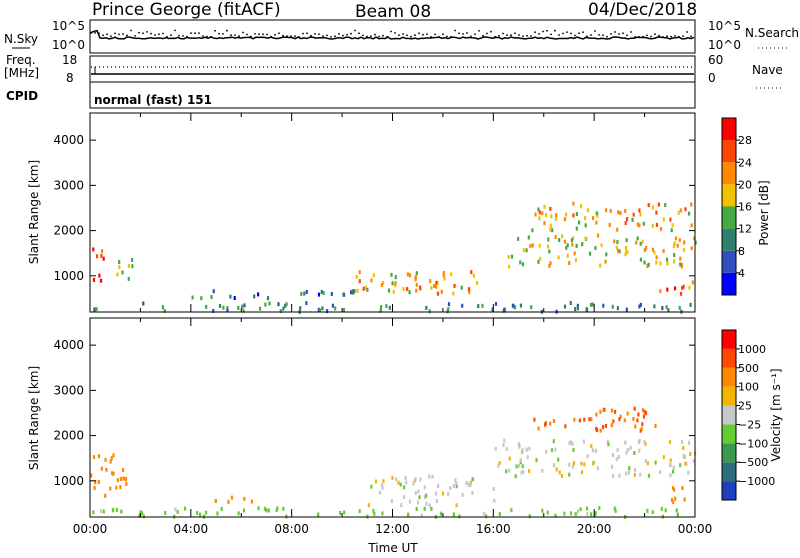 This screenshot has width=800, height=558. Describe the element at coordinates (753, 462) in the screenshot. I see `colorbar-tick-label: −500` at that location.